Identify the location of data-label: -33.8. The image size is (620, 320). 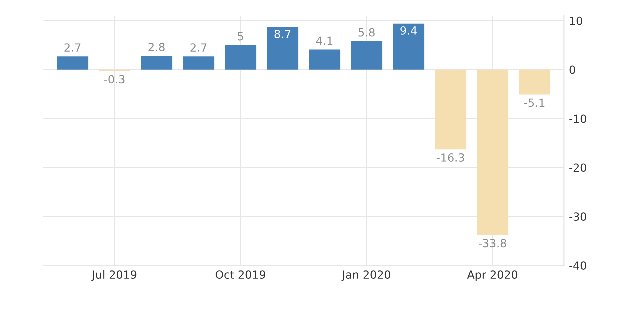
(492, 243).